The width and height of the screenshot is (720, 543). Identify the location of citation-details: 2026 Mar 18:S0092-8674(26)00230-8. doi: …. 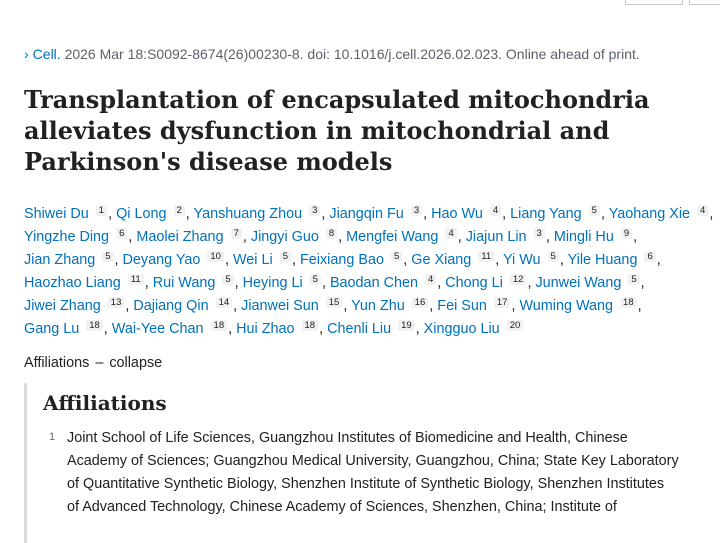
(350, 54).